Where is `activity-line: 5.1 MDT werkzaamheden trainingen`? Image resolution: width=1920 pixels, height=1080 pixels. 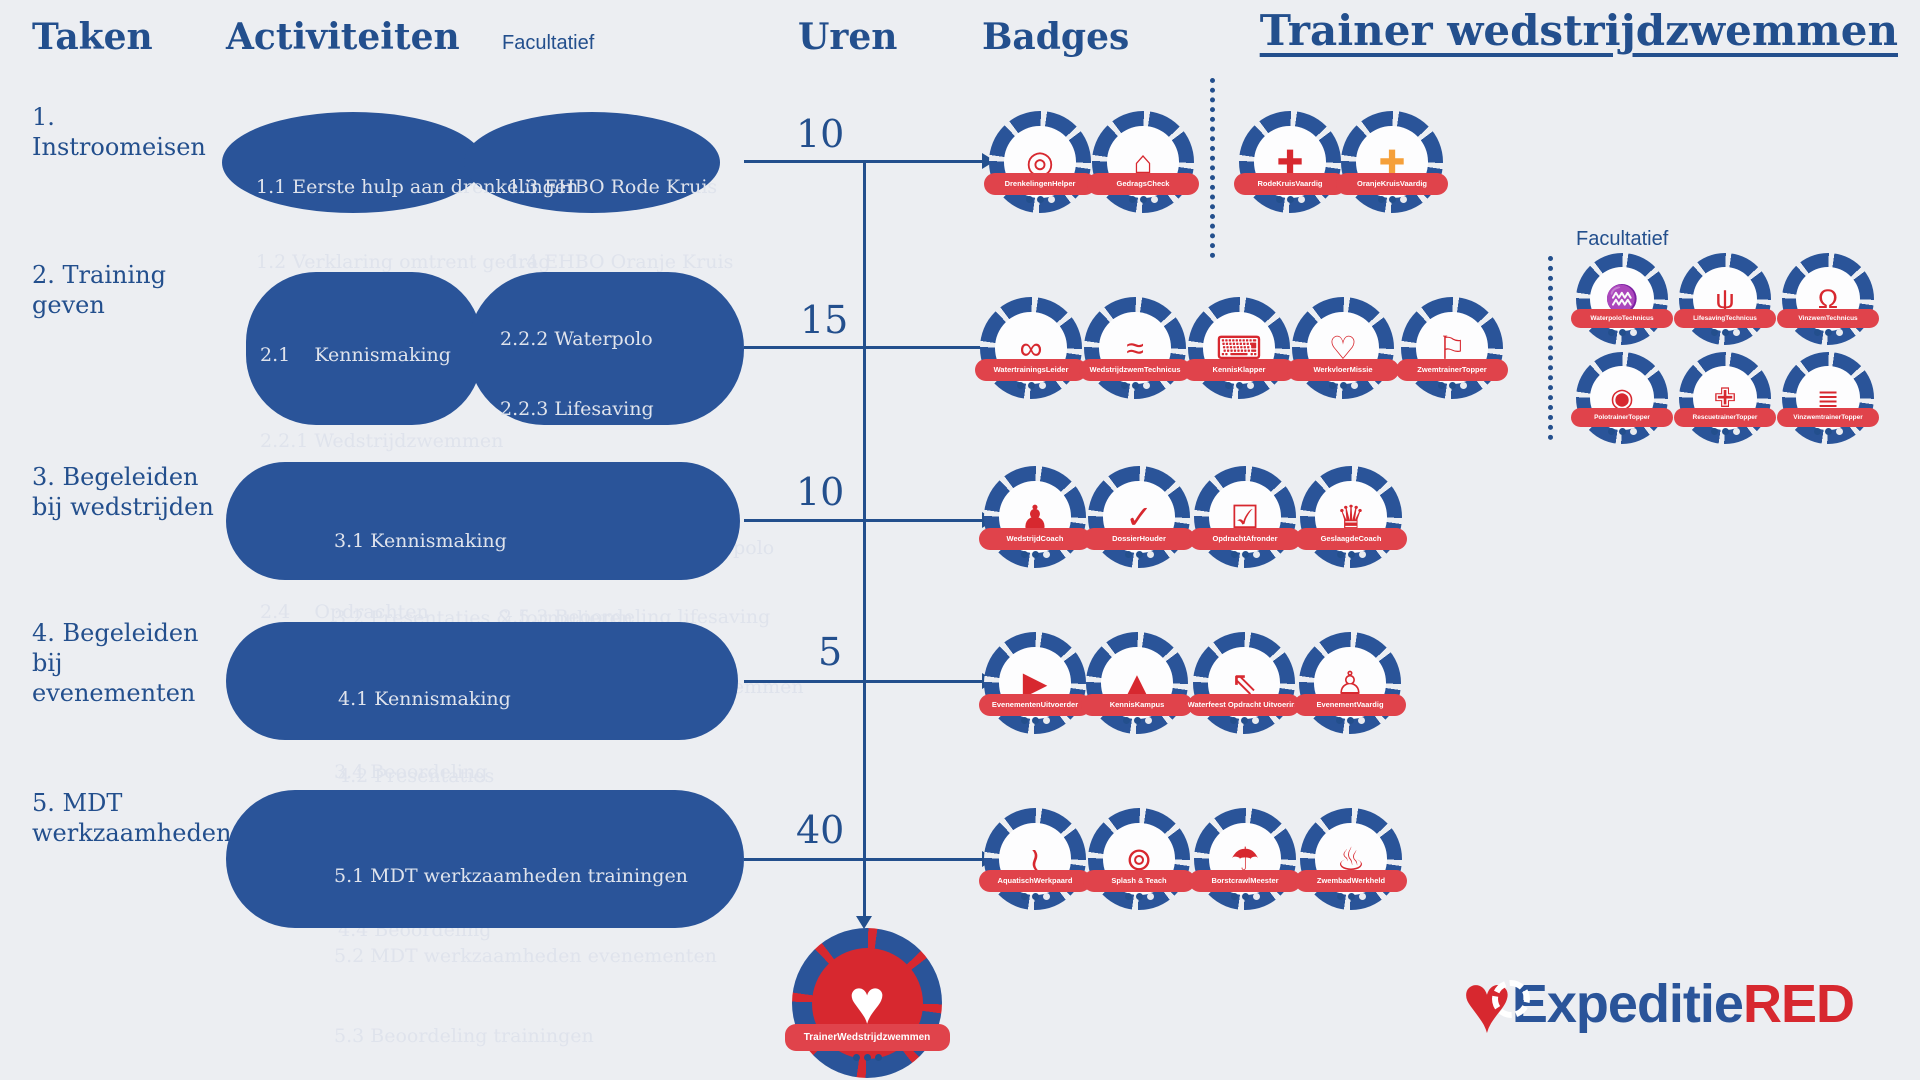 activity-line: 5.1 MDT werkzaamheden trainingen is located at coordinates (511, 876).